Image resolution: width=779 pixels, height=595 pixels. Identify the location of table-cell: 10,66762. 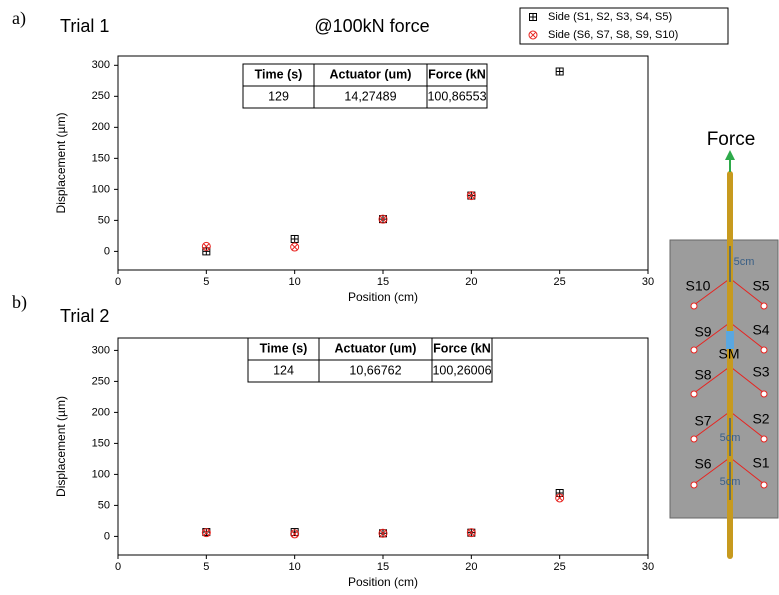
(375, 370).